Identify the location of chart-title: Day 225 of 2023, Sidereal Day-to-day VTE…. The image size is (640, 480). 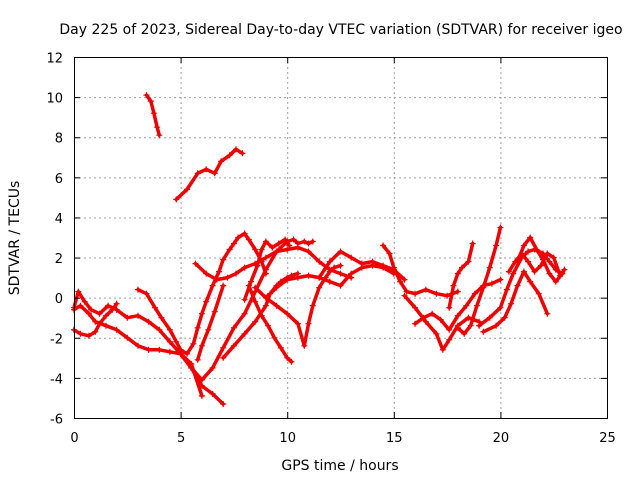
(340, 30).